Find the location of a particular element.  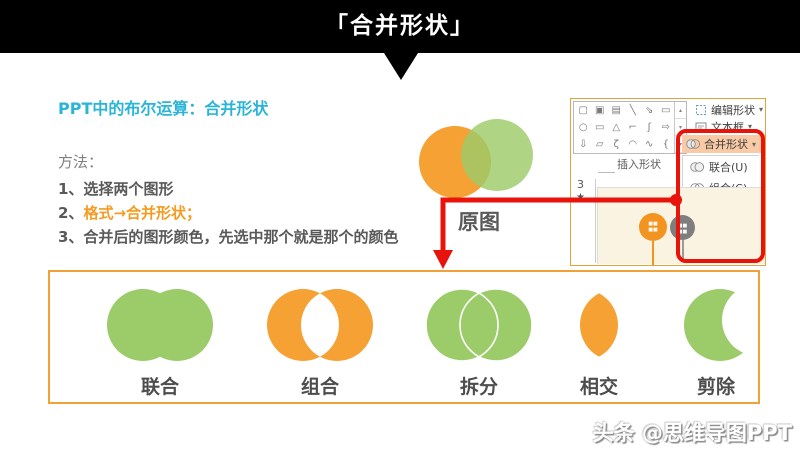

red-highlight-box is located at coordinates (720, 196).